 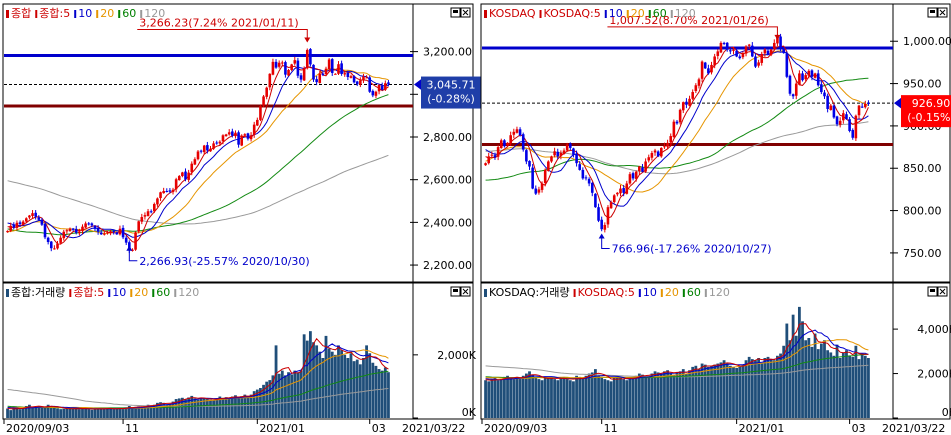 What do you see at coordinates (307, 40) in the screenshot?
I see `high-annotation-arrow` at bounding box center [307, 40].